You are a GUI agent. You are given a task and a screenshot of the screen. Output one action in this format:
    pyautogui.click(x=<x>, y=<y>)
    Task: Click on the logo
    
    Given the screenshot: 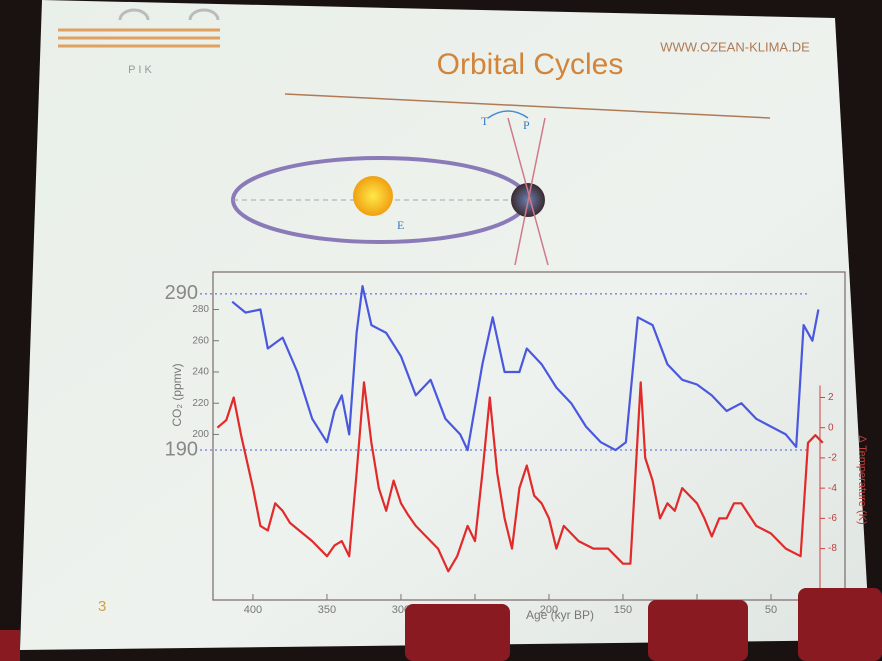 What is the action you would take?
    pyautogui.click(x=139, y=28)
    